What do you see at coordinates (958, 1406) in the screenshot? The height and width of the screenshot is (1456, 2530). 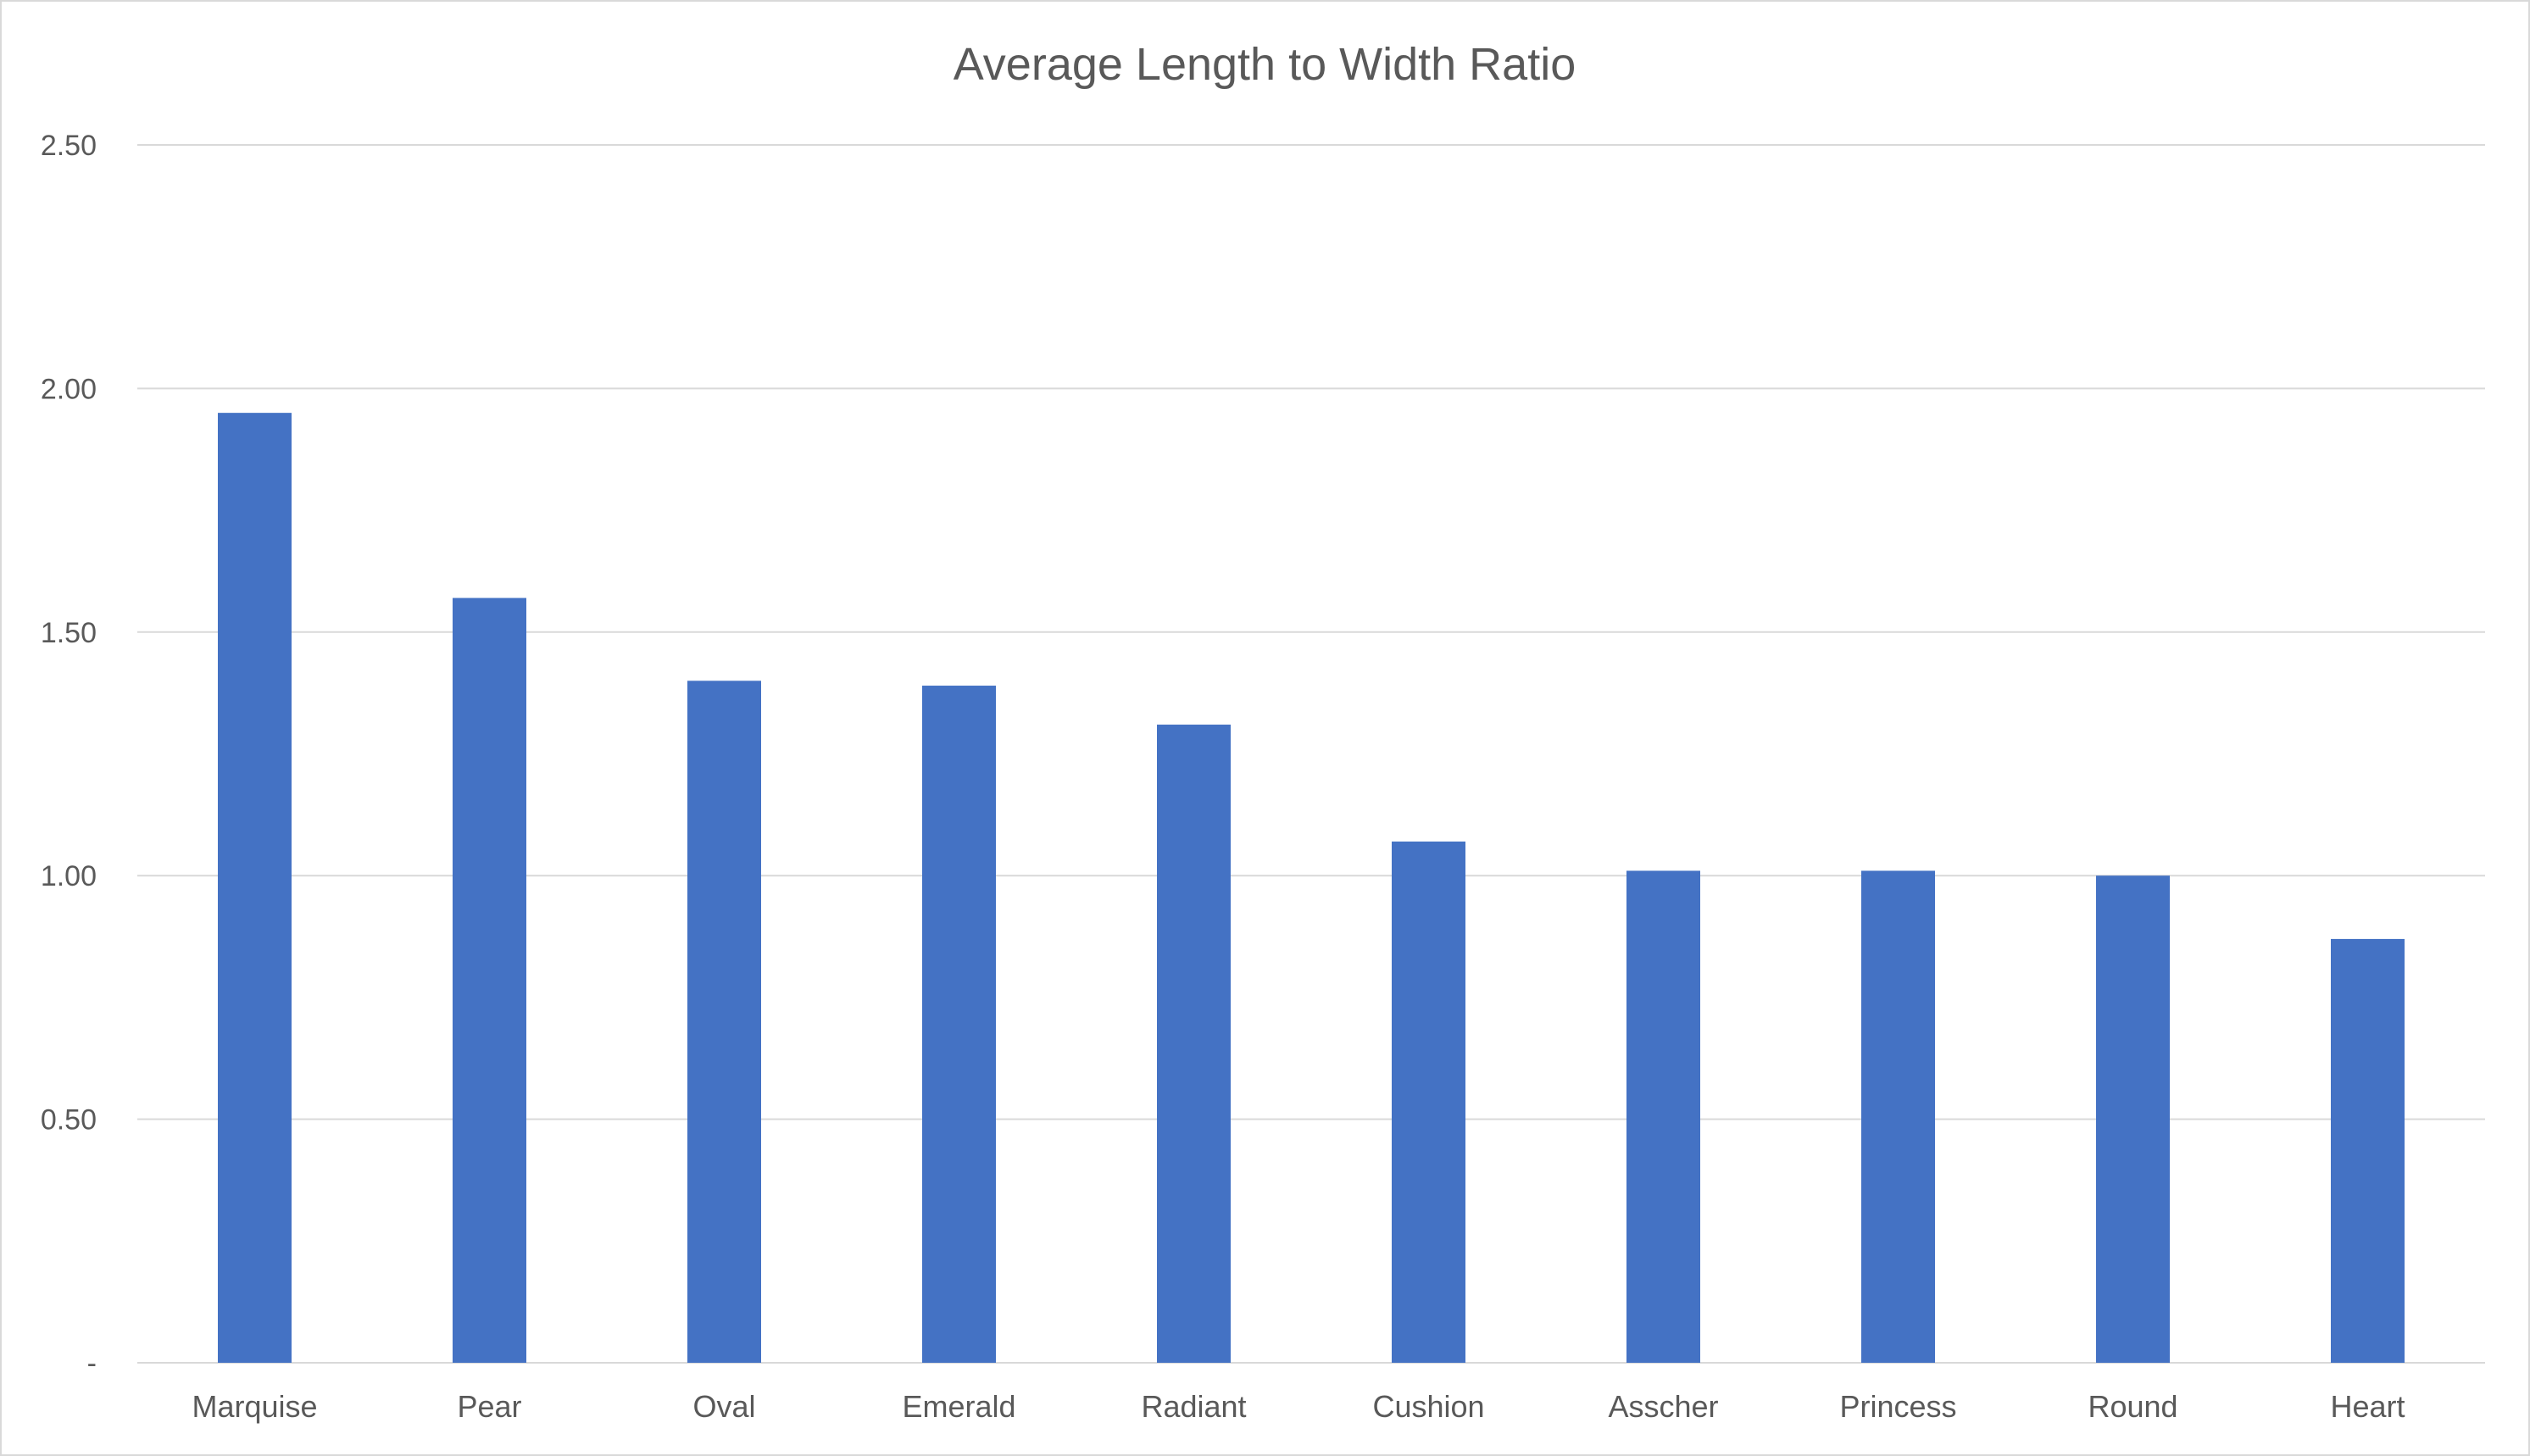 I see `x-category-label: Emerald` at bounding box center [958, 1406].